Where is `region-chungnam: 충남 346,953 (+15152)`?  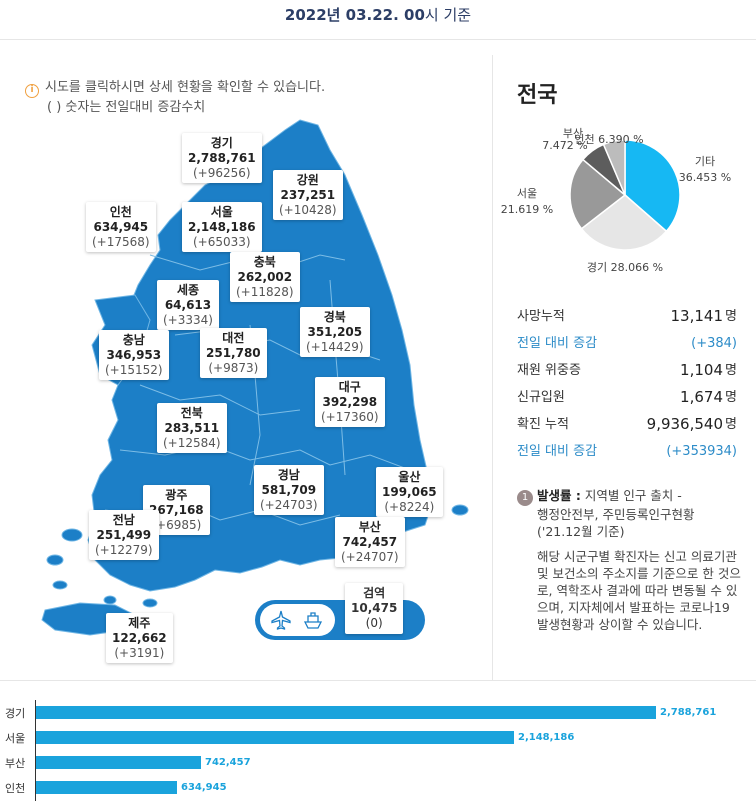 region-chungnam: 충남 346,953 (+15152) is located at coordinates (134, 355).